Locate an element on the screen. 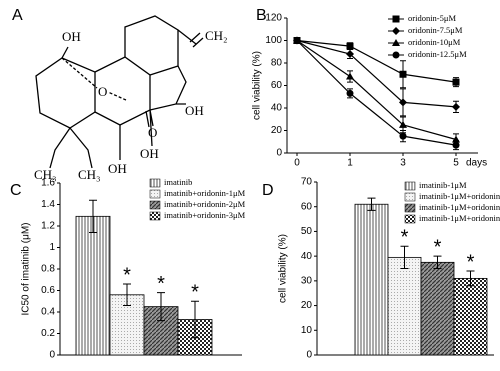 The height and width of the screenshot is (371, 500). legend-label: imatinib is located at coordinates (178, 182).